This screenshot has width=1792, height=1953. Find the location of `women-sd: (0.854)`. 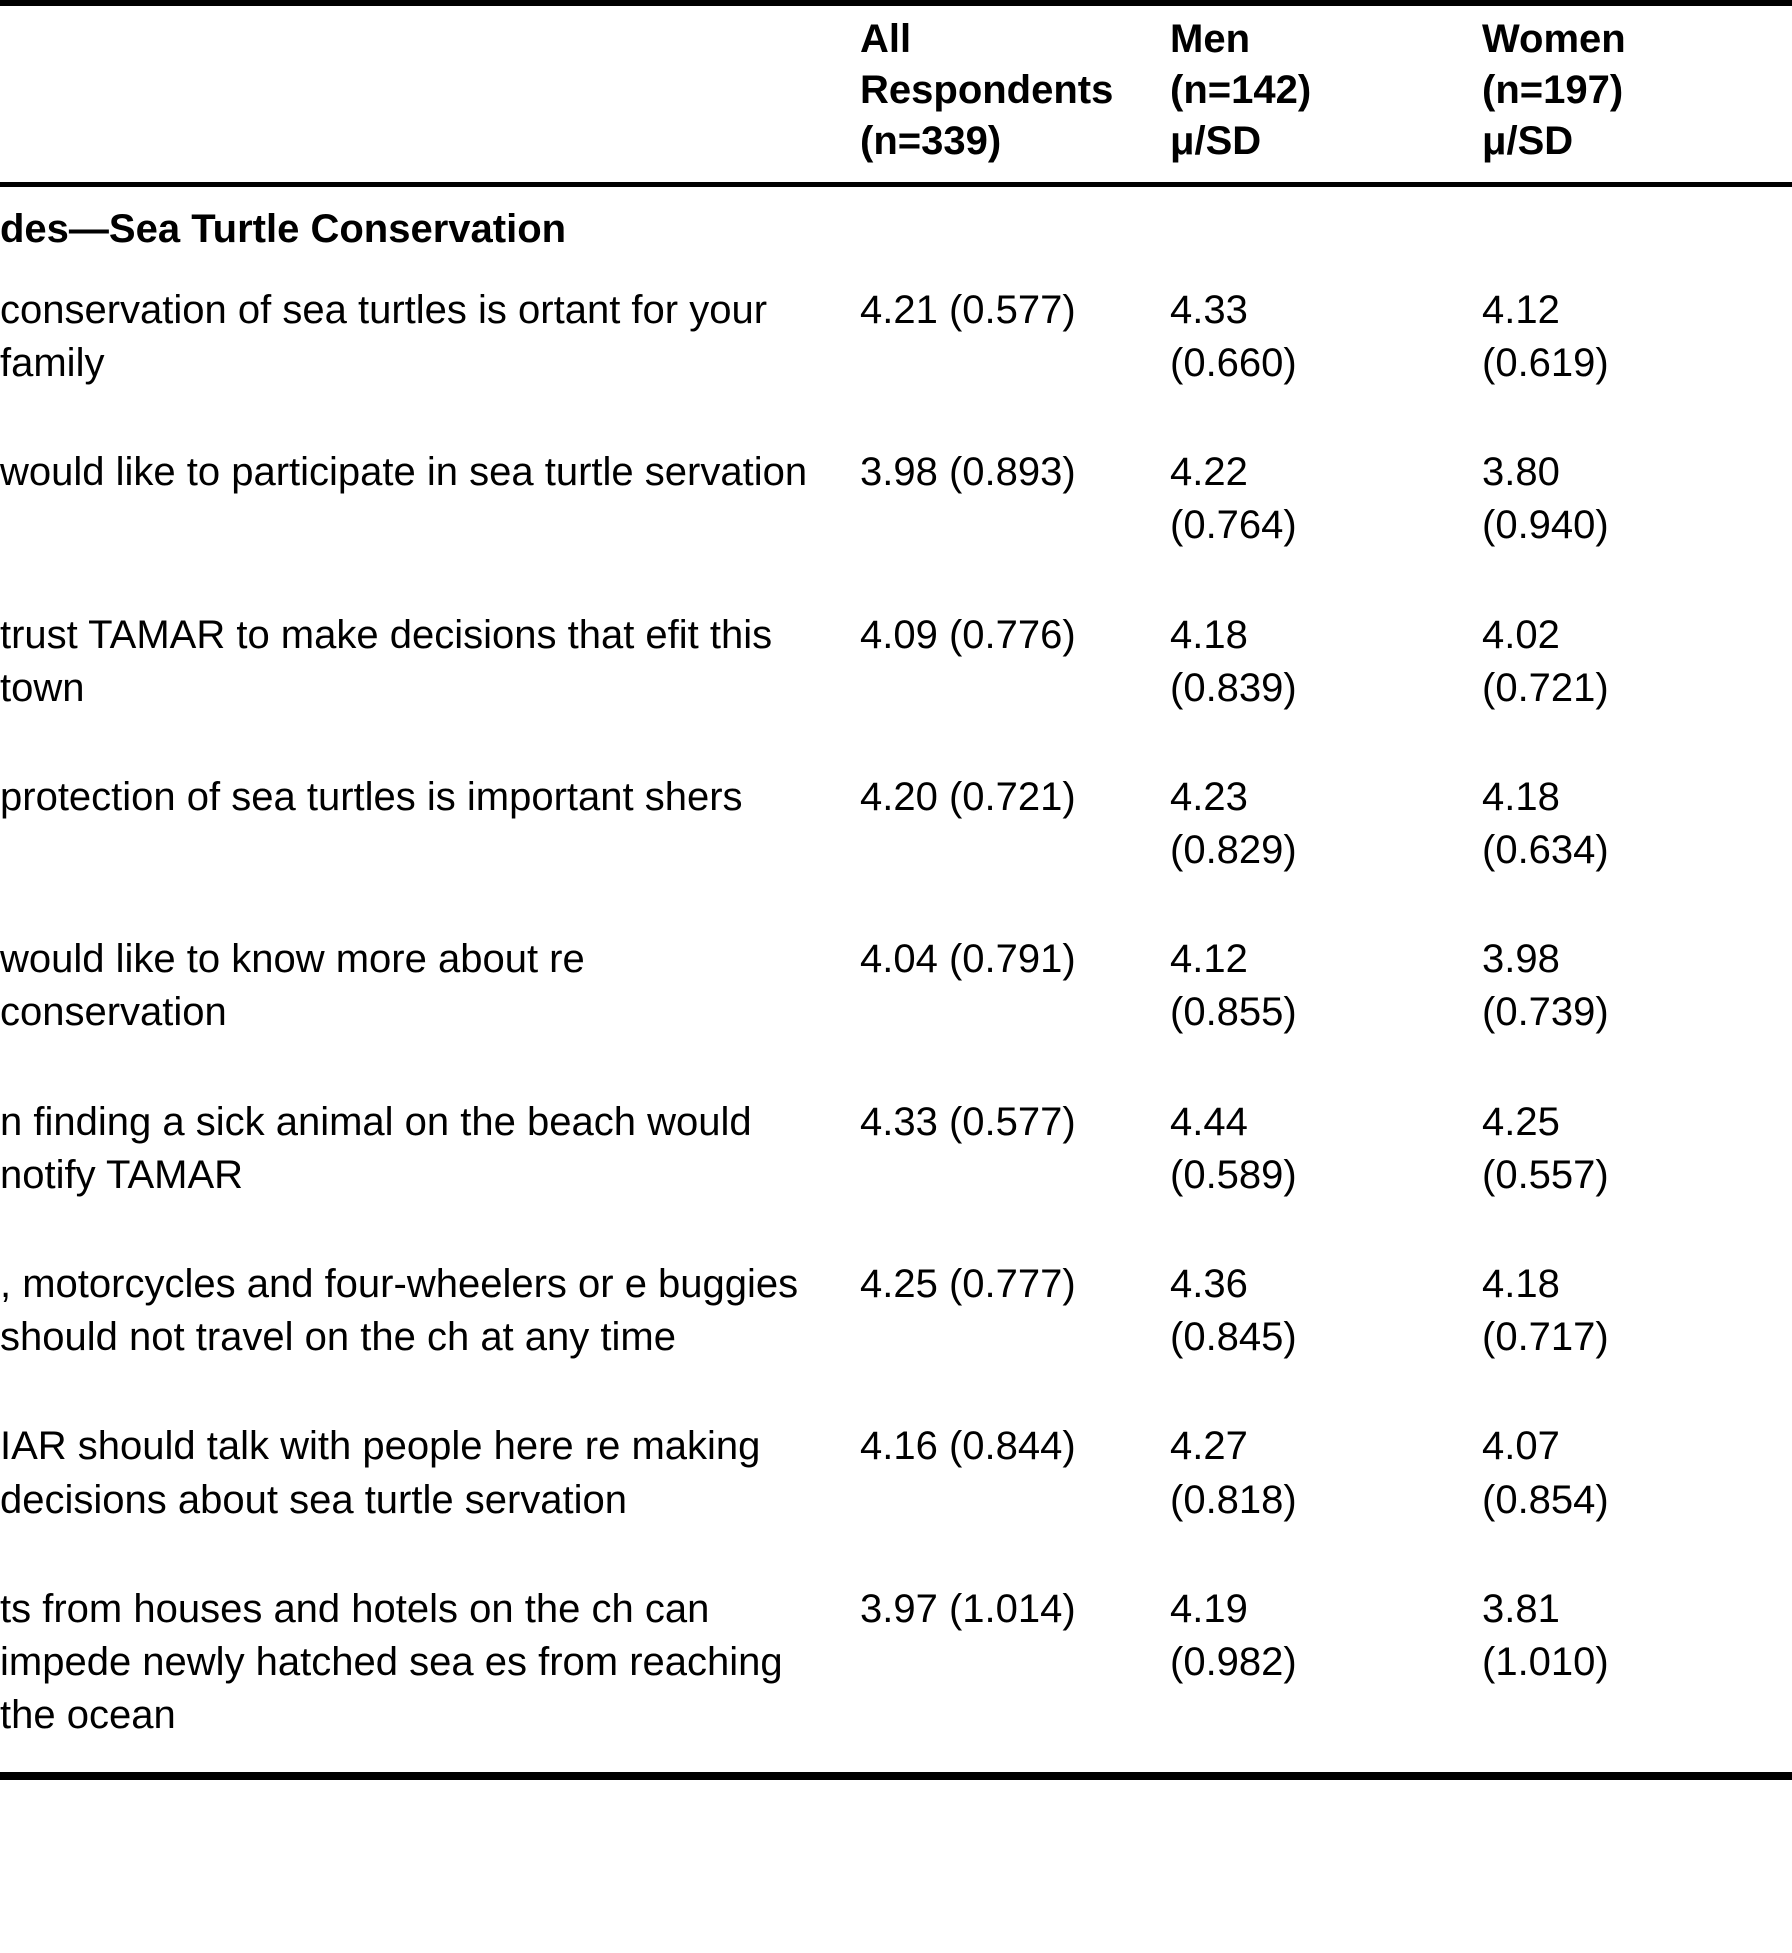

women-sd: (0.854) is located at coordinates (1545, 1499).